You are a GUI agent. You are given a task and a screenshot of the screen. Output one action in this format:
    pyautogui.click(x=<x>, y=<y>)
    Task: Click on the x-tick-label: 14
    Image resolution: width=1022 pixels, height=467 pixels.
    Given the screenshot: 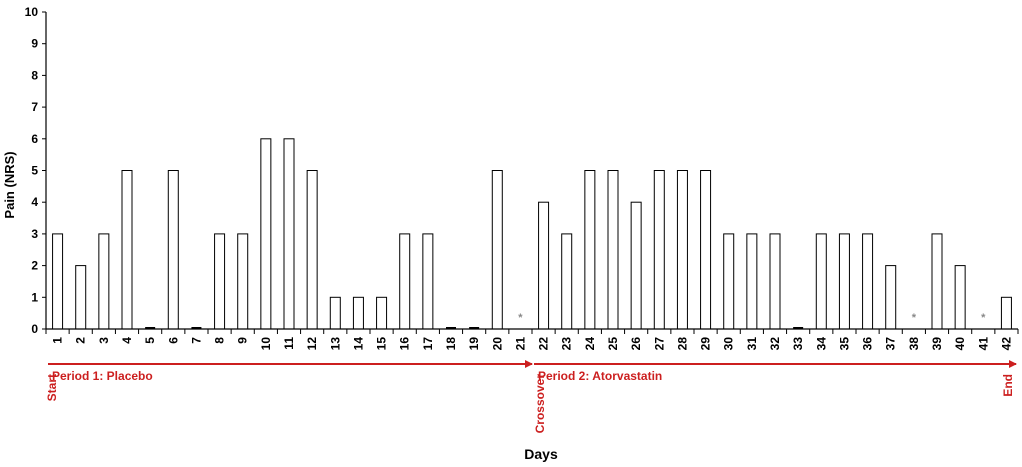 What is the action you would take?
    pyautogui.click(x=358, y=344)
    